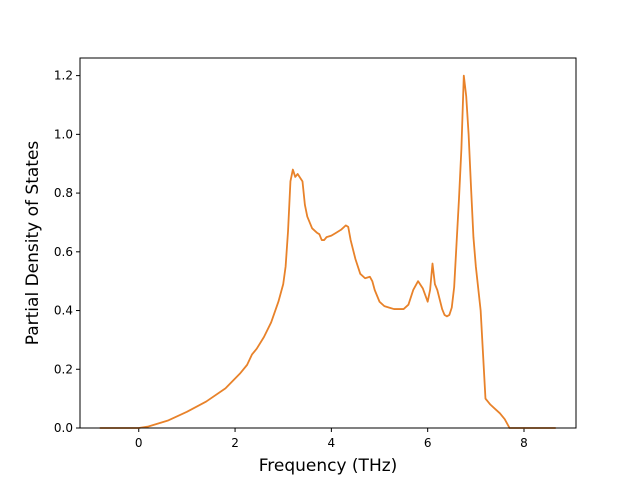 Image resolution: width=640 pixels, height=485 pixels. I want to click on y-tick-label: 0.0, so click(63, 428).